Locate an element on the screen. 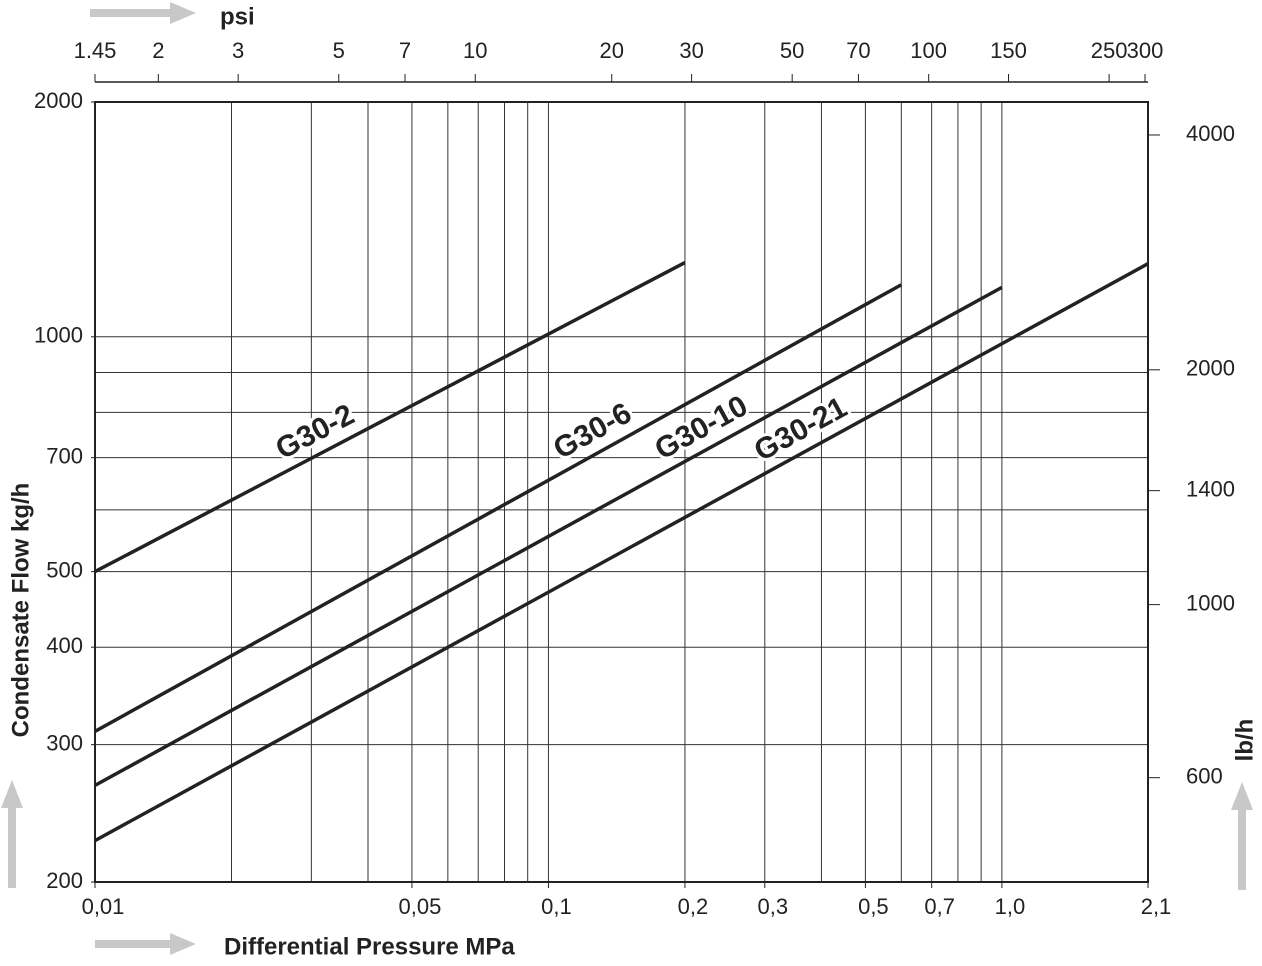 The image size is (1262, 966). x-tick-label: 0,05 is located at coordinates (420, 906).